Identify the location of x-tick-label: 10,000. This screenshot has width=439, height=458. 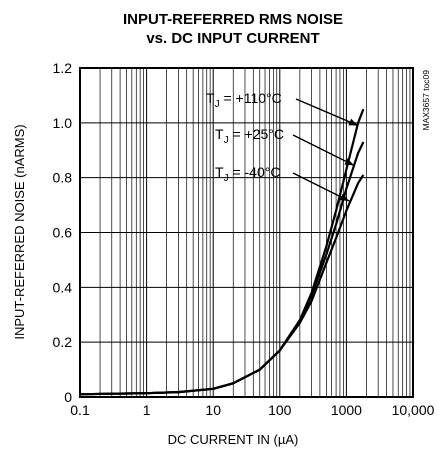
(413, 410).